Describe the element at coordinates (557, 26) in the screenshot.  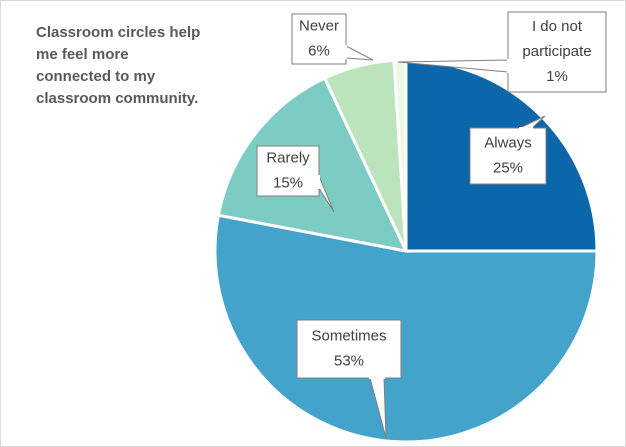
I see `slice-label-line: I do not` at that location.